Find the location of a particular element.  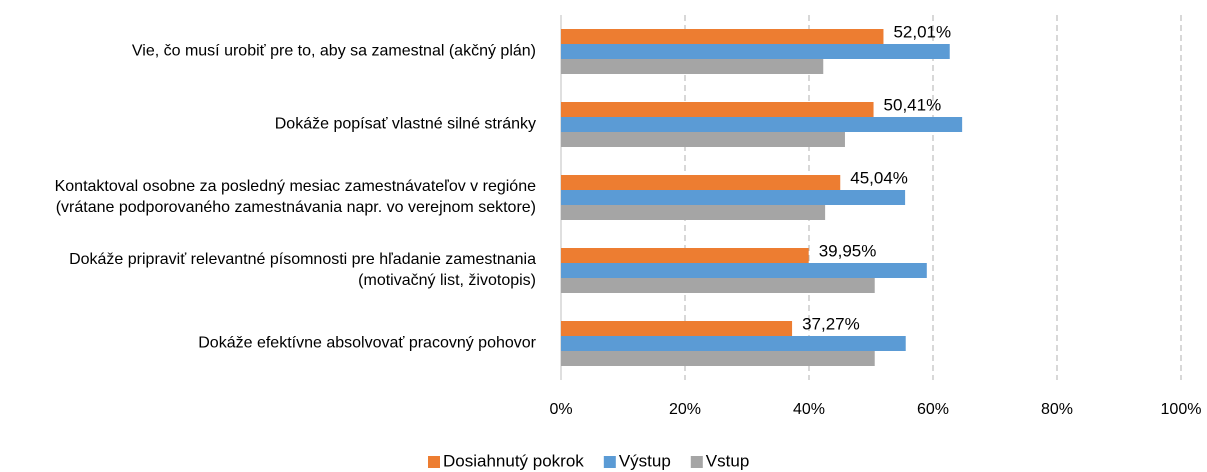

y-tick-label: Dokáže popísať vlastné silné stránky is located at coordinates (405, 124).